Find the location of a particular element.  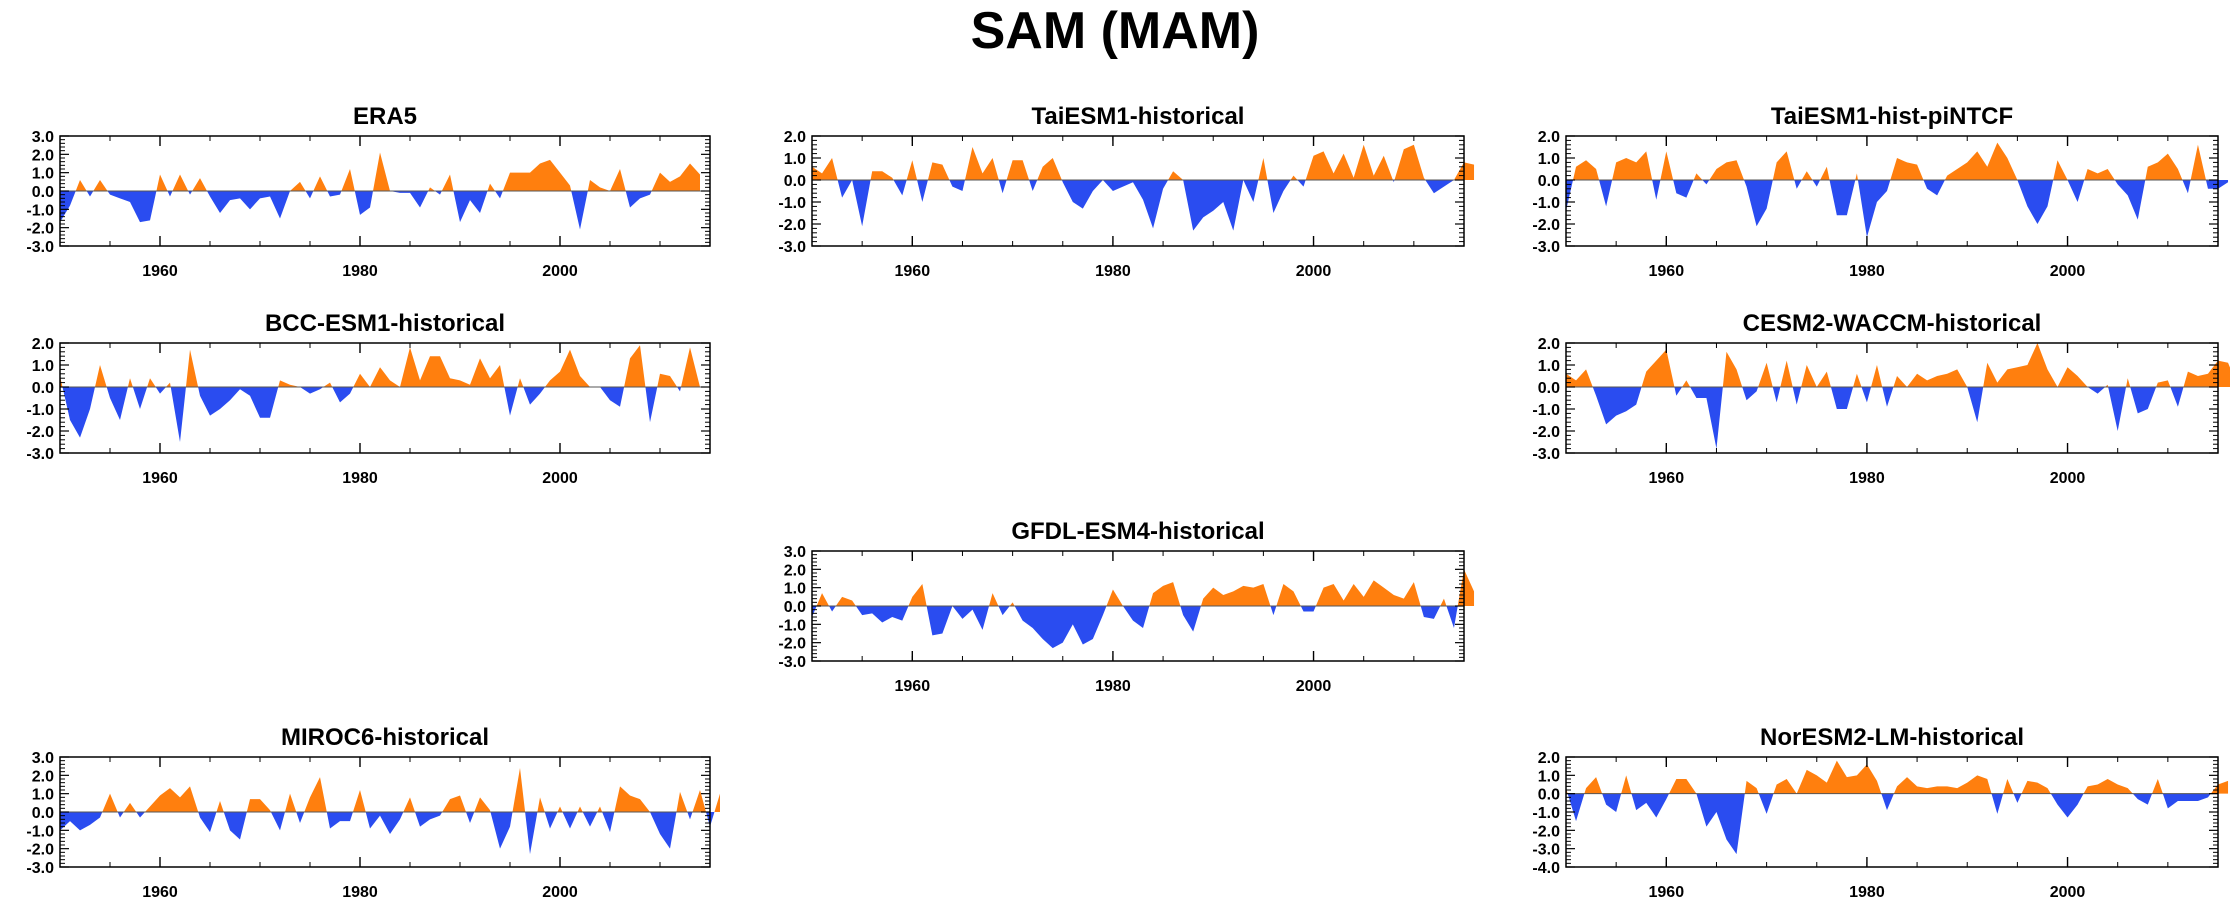

panel-title: TaiESM1-historical is located at coordinates (1138, 116).